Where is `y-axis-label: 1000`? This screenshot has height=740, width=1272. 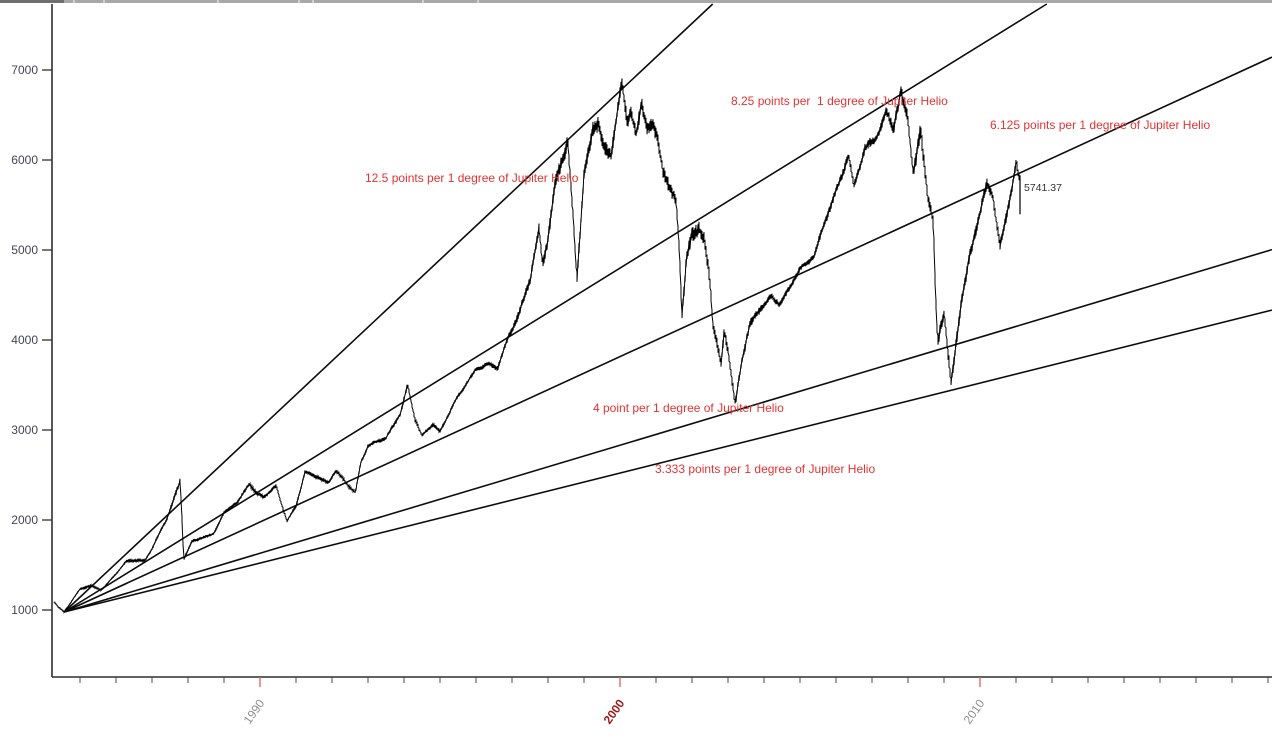 y-axis-label: 1000 is located at coordinates (24, 610).